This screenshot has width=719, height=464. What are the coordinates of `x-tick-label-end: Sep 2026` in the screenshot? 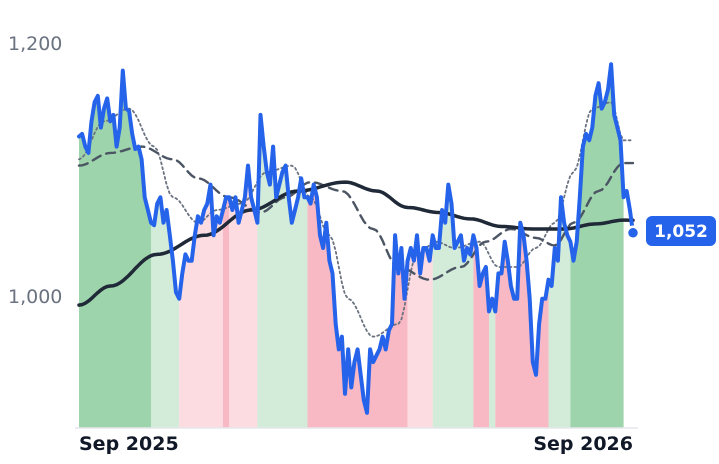 It's located at (583, 444).